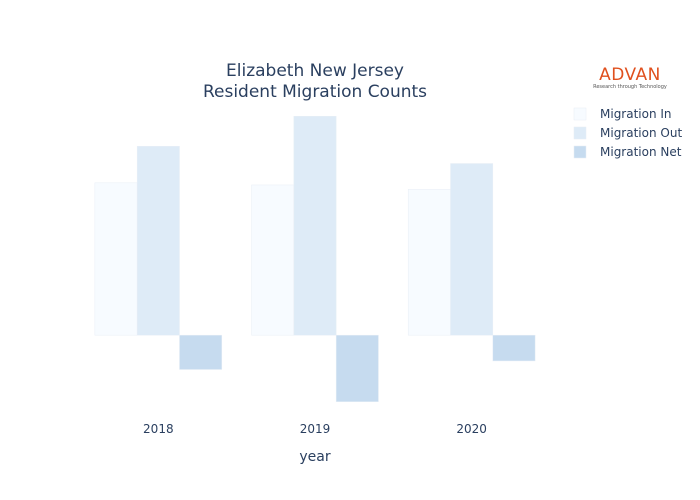 The image size is (700, 500). I want to click on legend-swatch-migration-in, so click(580, 114).